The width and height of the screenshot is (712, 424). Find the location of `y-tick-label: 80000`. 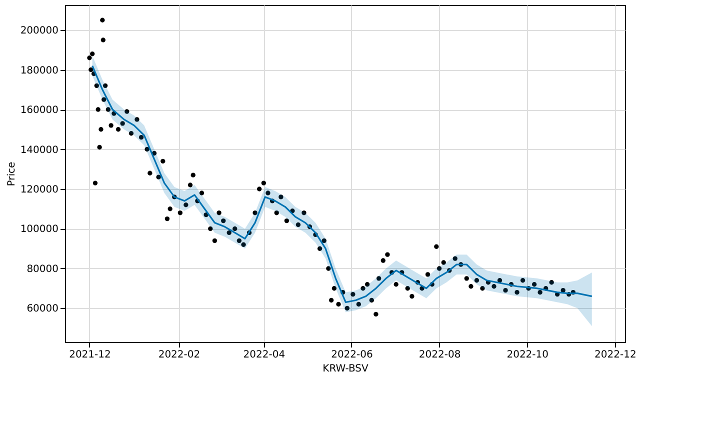

y-tick-label: 80000 is located at coordinates (42, 269).